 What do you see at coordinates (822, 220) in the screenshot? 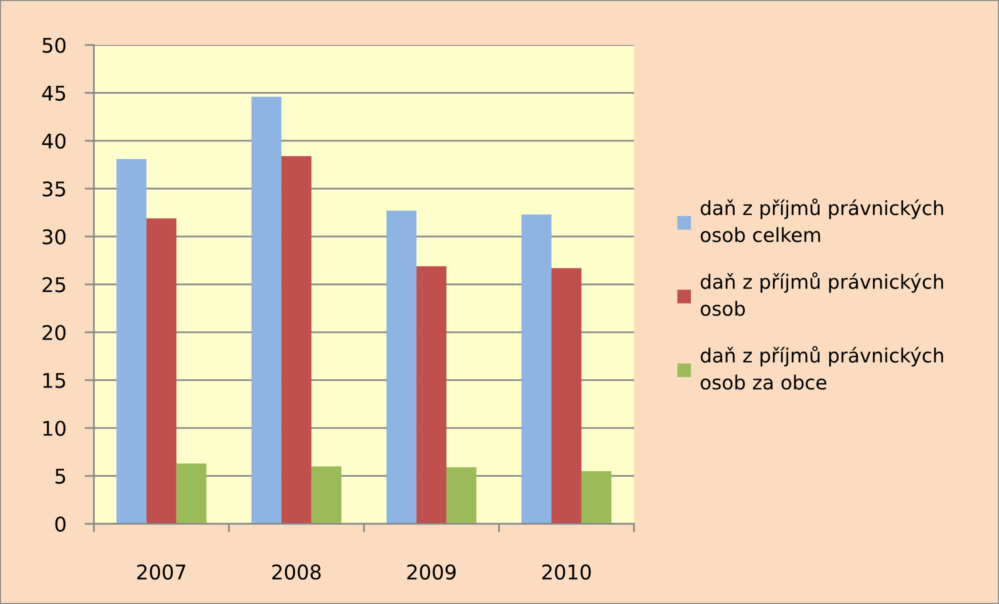
I see `legend-label: daň z příjmů právnických osob celkem` at bounding box center [822, 220].